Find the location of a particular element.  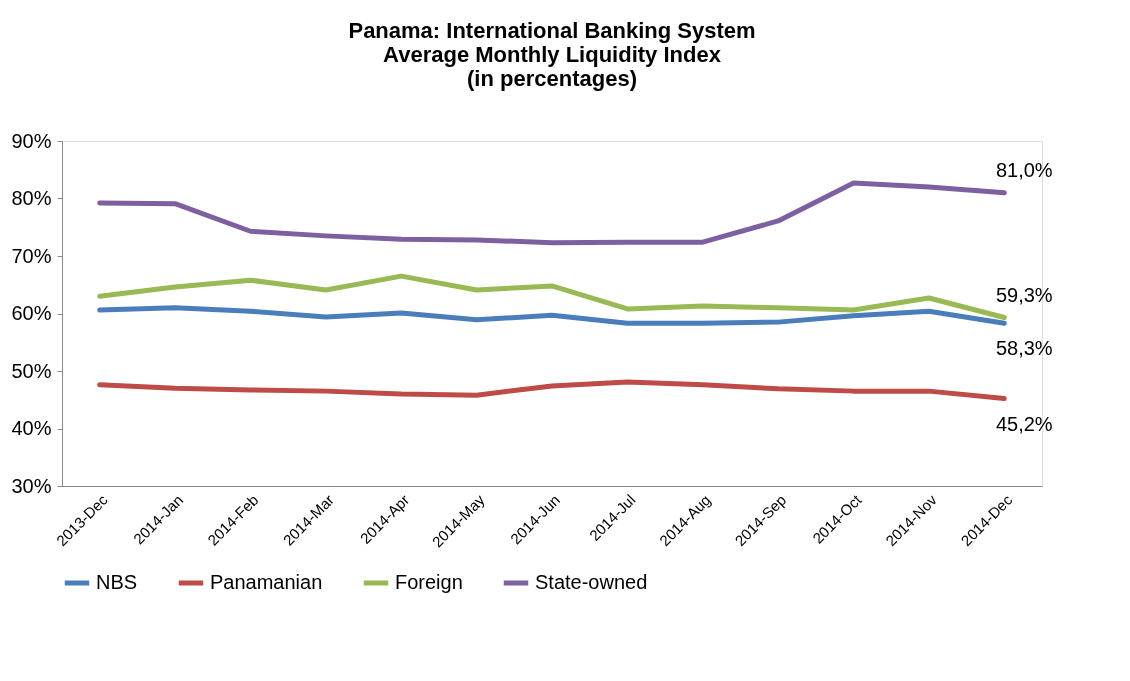

data-label: 81,0% is located at coordinates (1024, 169).